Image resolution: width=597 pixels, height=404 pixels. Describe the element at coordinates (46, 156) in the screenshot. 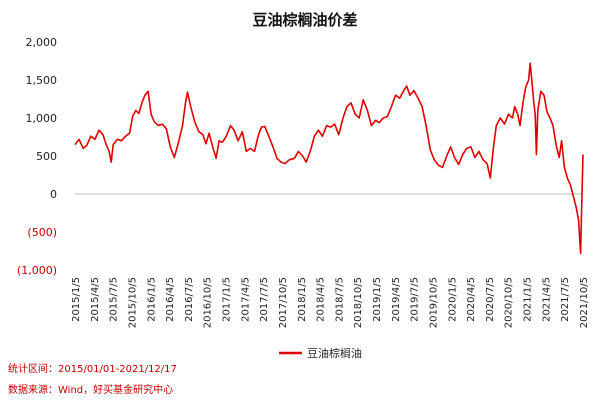

I see `y-tick-label: 500` at that location.